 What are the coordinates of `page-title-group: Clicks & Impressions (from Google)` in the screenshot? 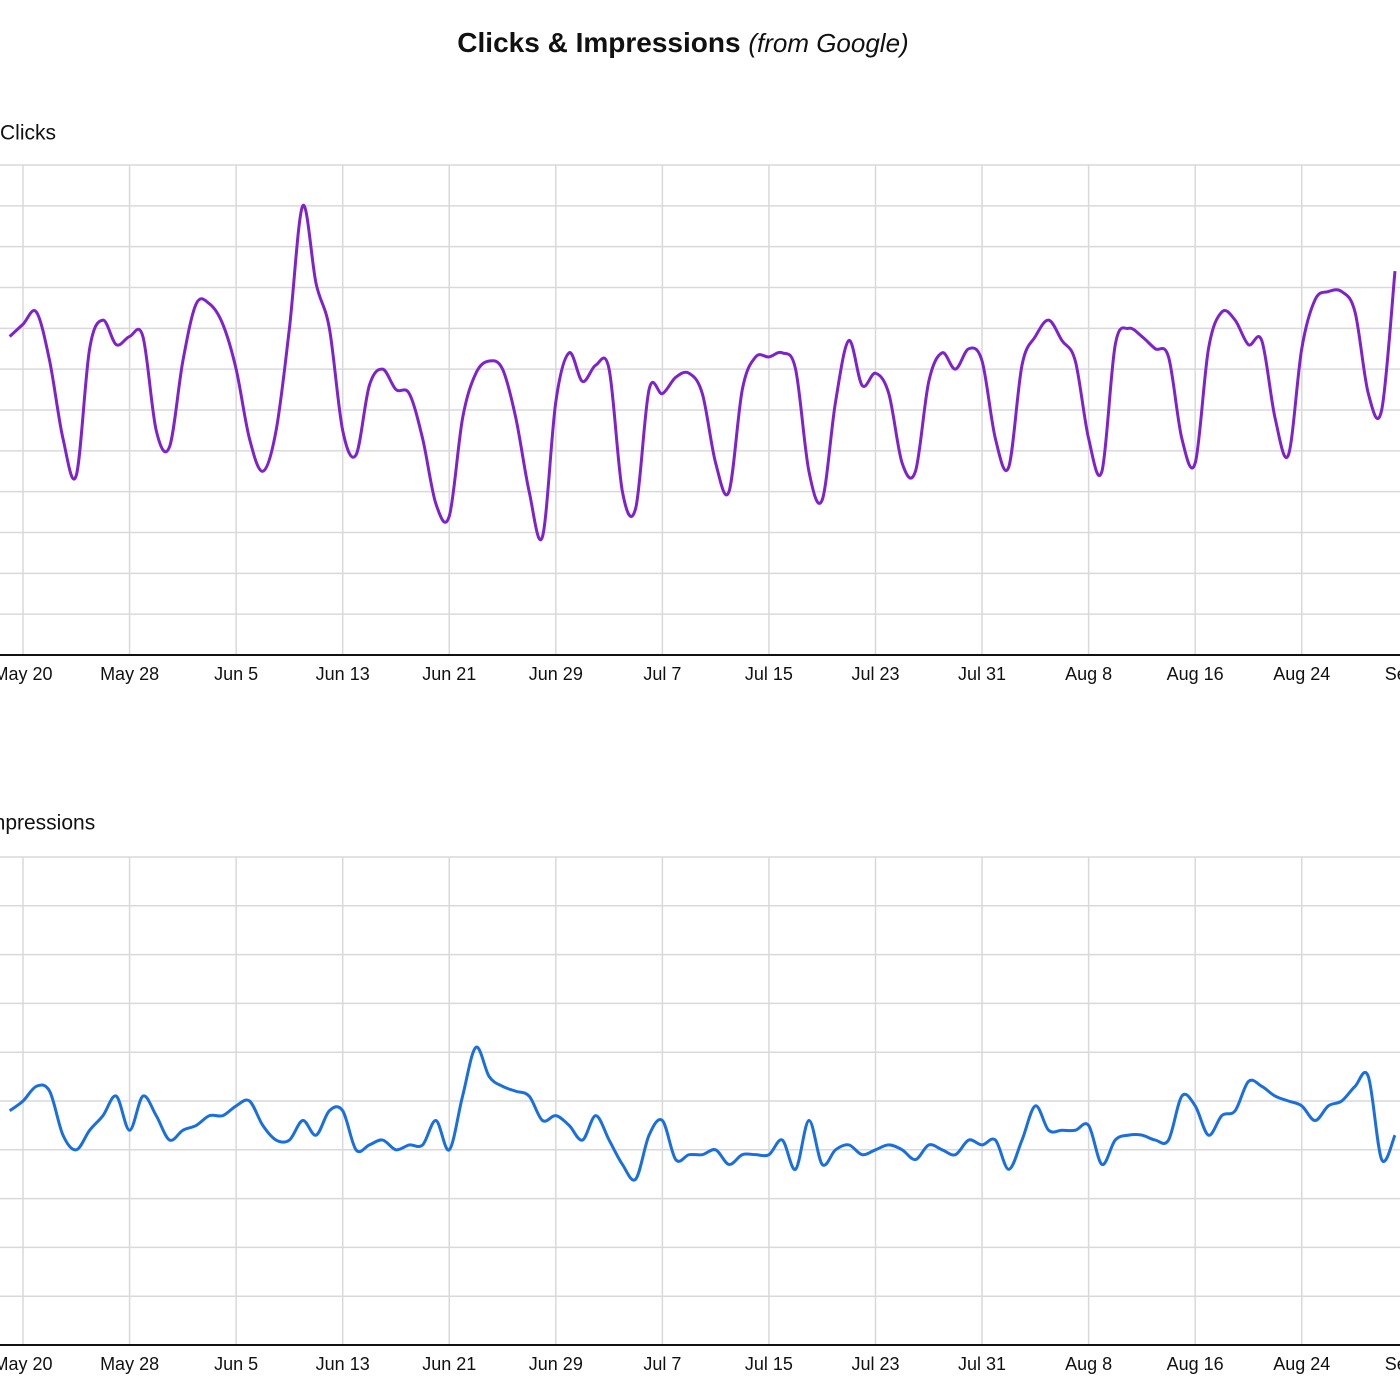 It's located at (682, 42).